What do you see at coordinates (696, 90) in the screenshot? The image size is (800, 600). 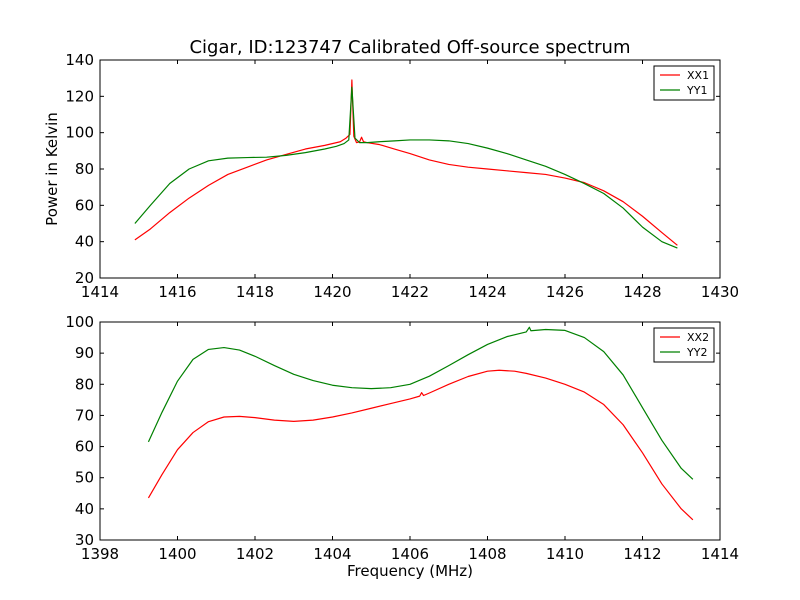 I see `legend-label-yy1: YY1` at bounding box center [696, 90].